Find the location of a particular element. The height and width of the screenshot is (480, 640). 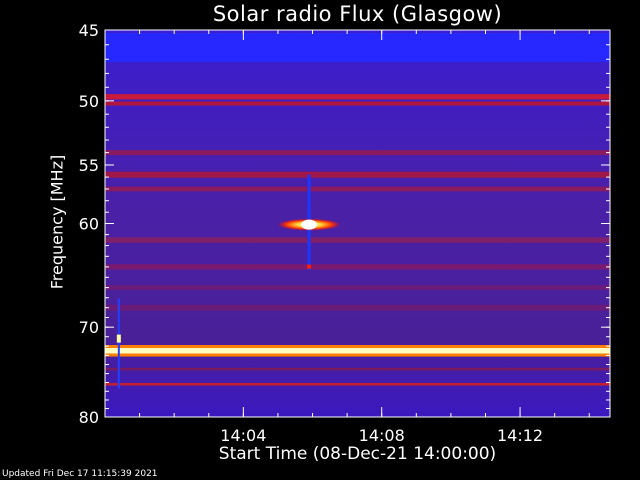

y-tick-label-5: 80 is located at coordinates (89, 417).